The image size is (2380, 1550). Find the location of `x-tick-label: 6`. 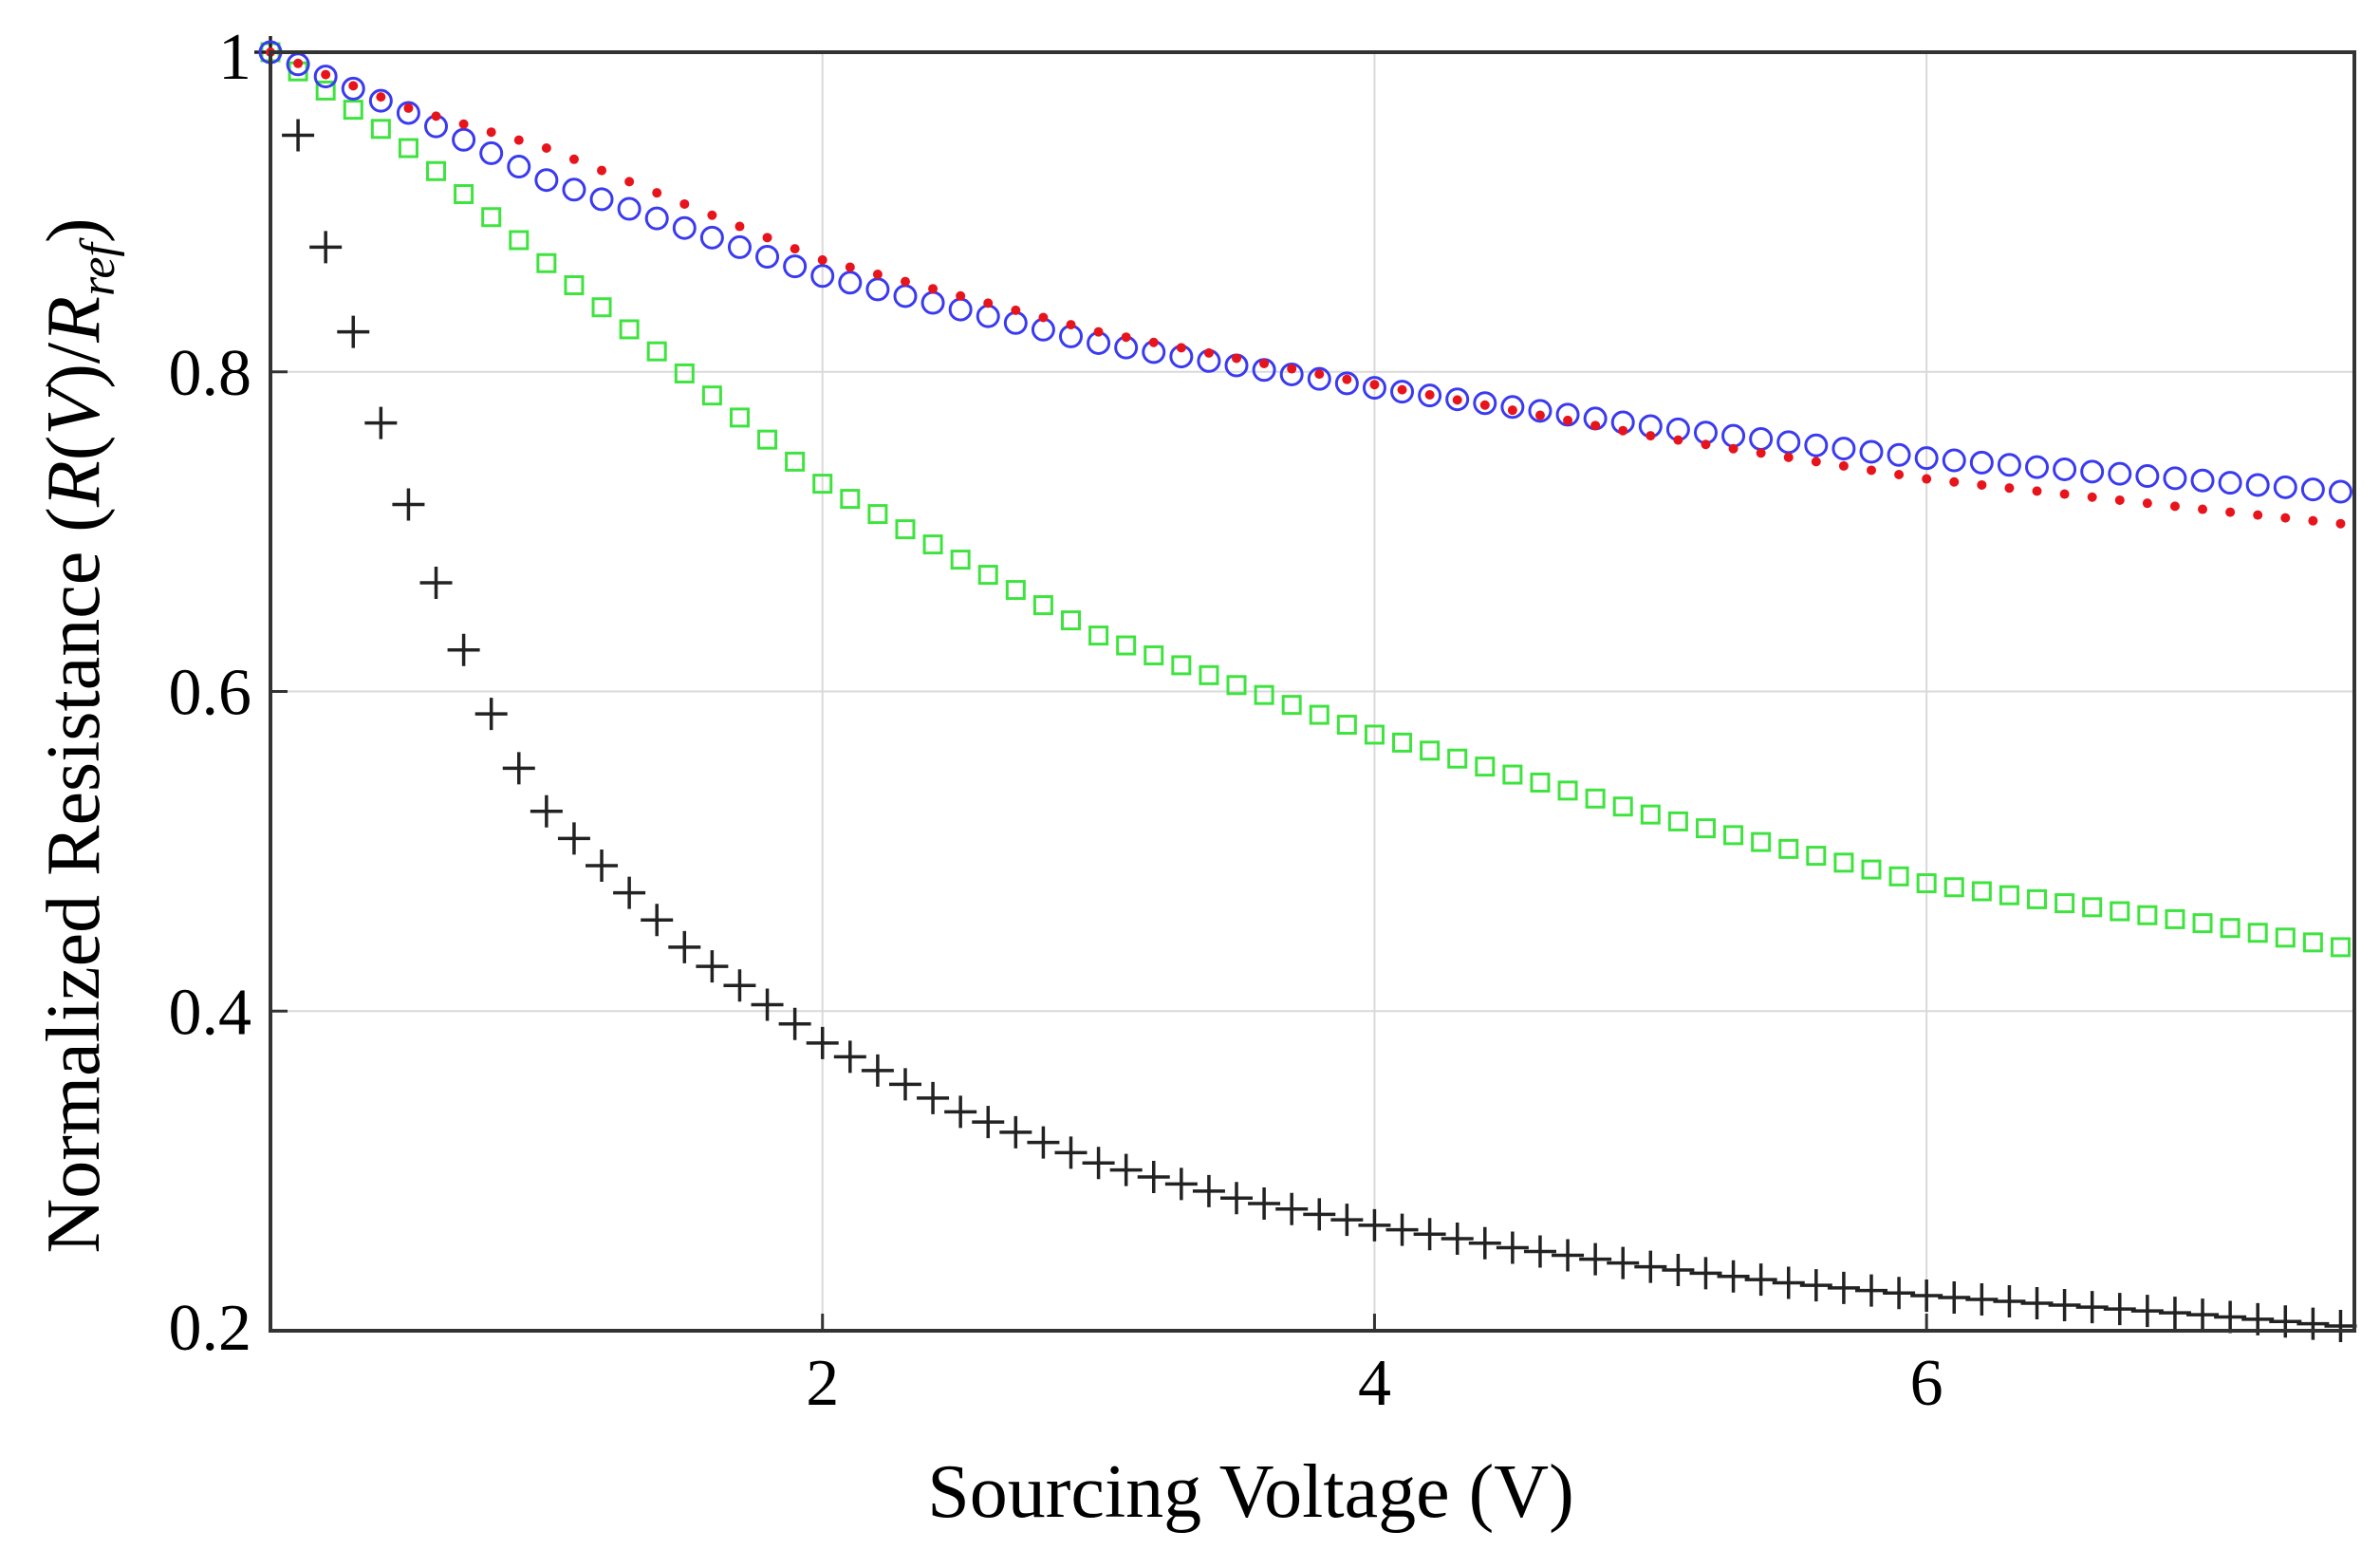

x-tick-label: 6 is located at coordinates (1926, 1383).